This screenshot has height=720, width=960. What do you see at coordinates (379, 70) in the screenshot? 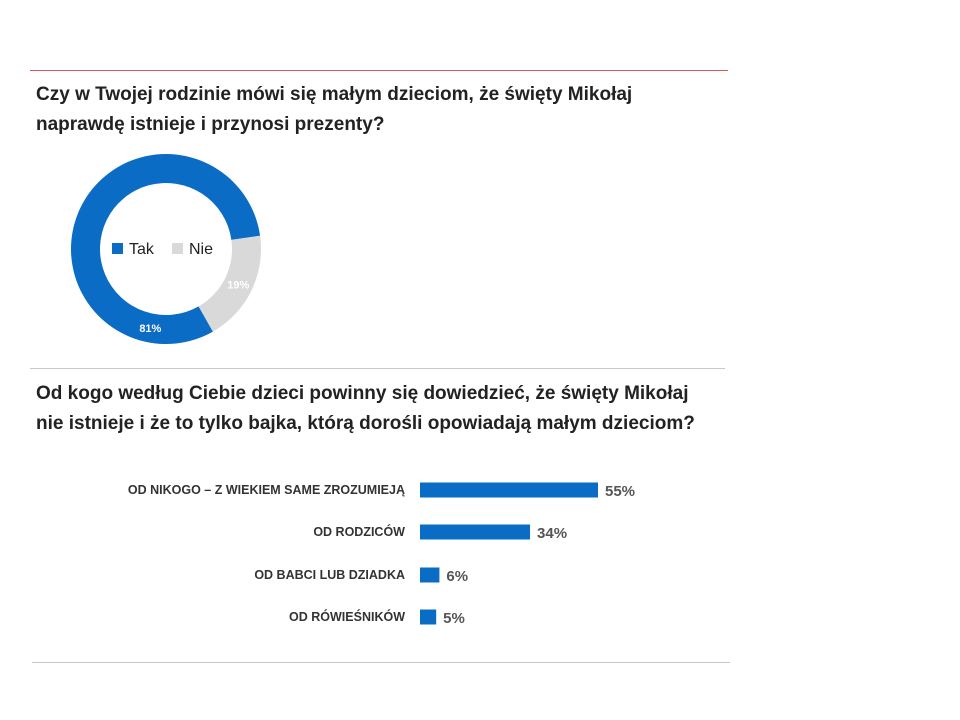
I see `top-divider` at bounding box center [379, 70].